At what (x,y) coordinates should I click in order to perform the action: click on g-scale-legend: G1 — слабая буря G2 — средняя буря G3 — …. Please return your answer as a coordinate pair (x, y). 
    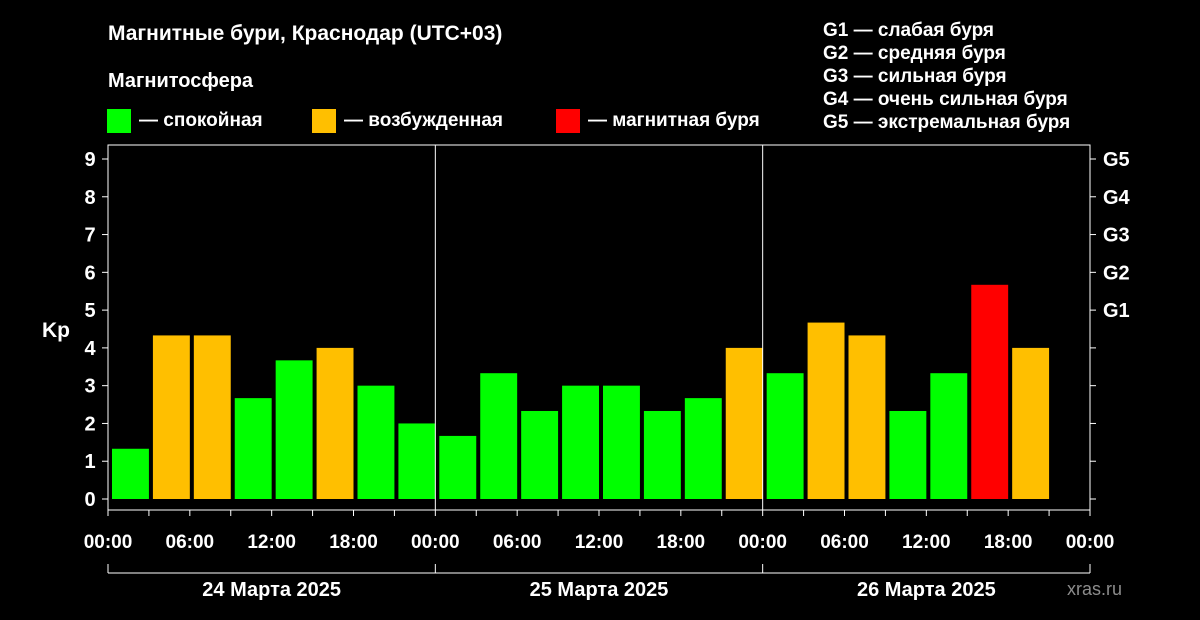
    Looking at the image, I should click on (946, 76).